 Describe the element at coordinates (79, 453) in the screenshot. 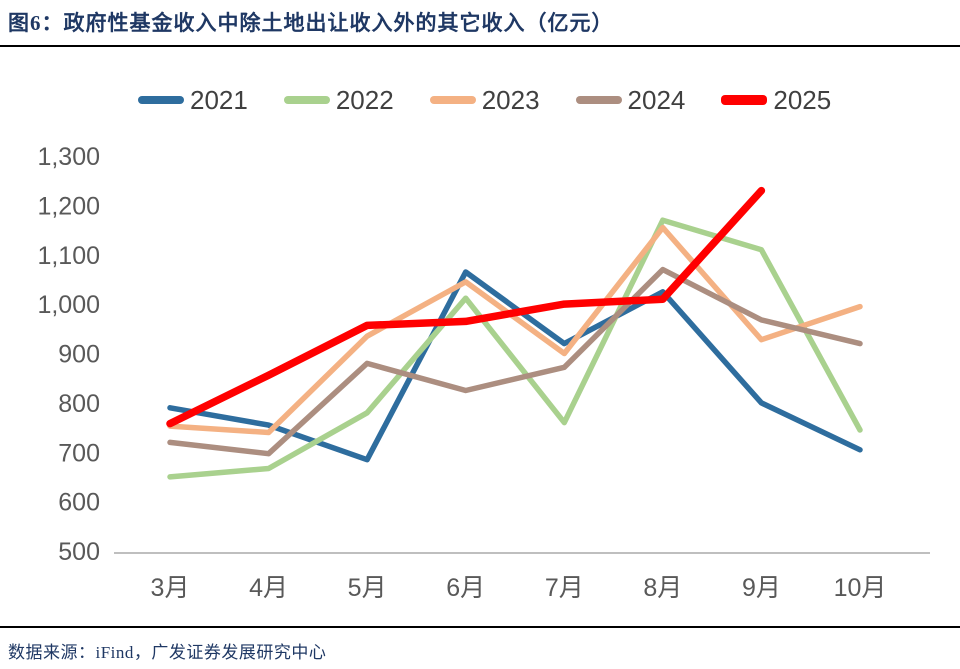

I see `y-axis-tick-label: 700` at that location.